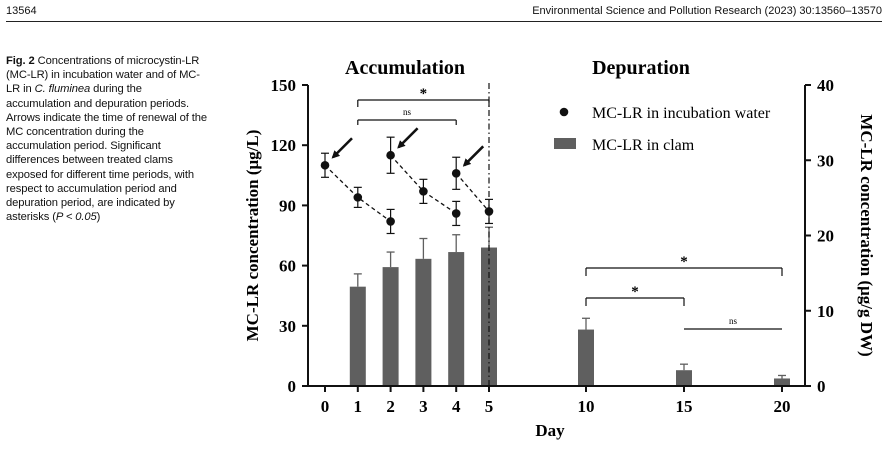 The height and width of the screenshot is (454, 888). What do you see at coordinates (641, 68) in the screenshot?
I see `period-label-depuration: Depuration` at bounding box center [641, 68].